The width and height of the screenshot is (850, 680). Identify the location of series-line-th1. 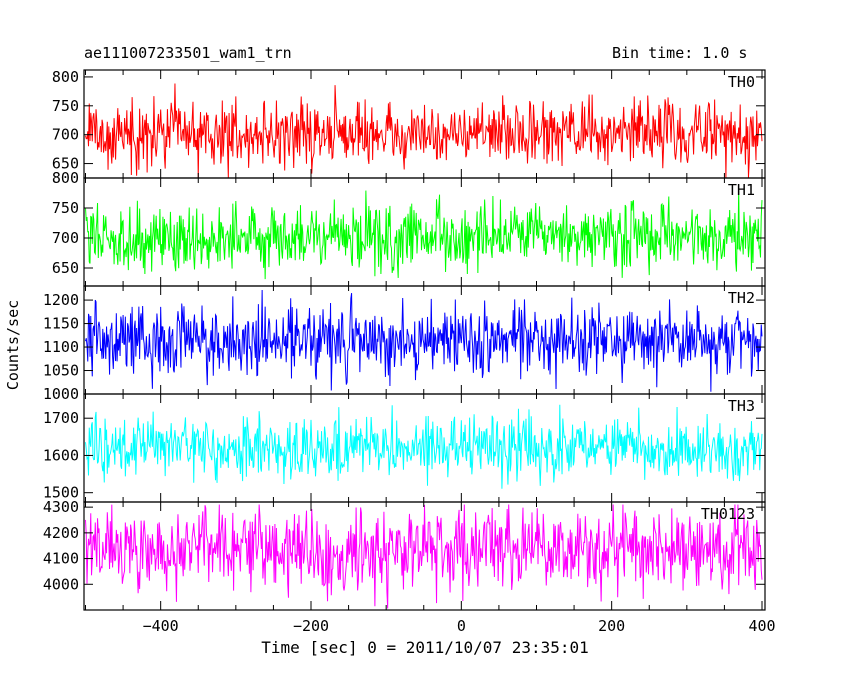
(424, 234).